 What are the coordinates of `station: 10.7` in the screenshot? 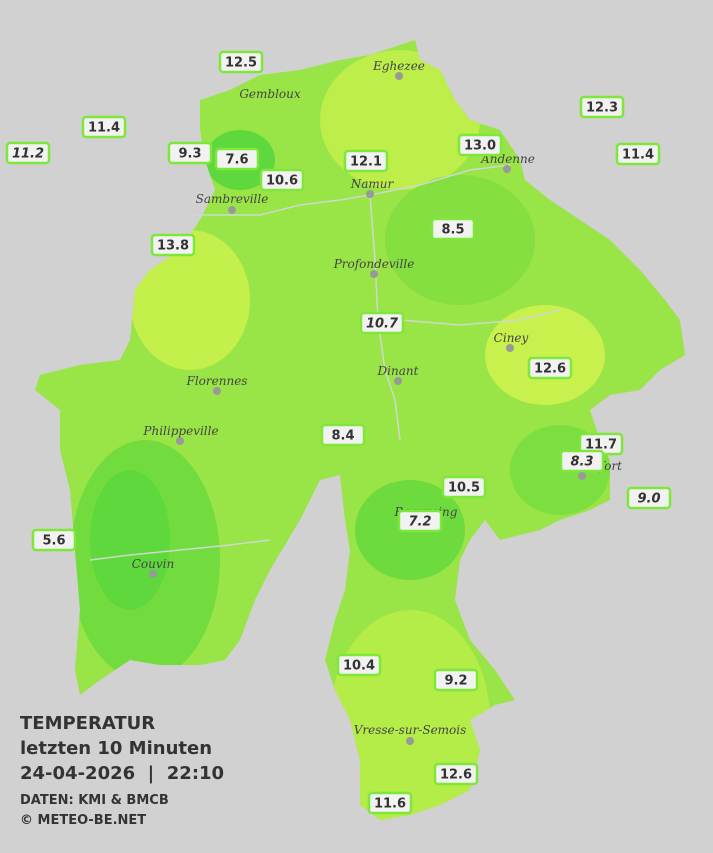 It's located at (382, 323).